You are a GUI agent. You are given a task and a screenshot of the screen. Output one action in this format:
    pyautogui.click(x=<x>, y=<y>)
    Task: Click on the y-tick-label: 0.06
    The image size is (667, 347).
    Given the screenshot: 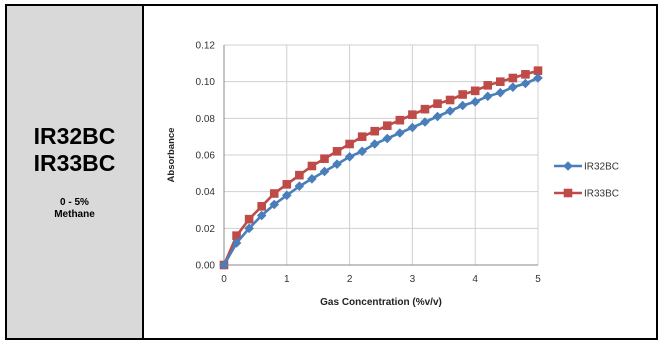 What is the action you would take?
    pyautogui.click(x=206, y=156)
    